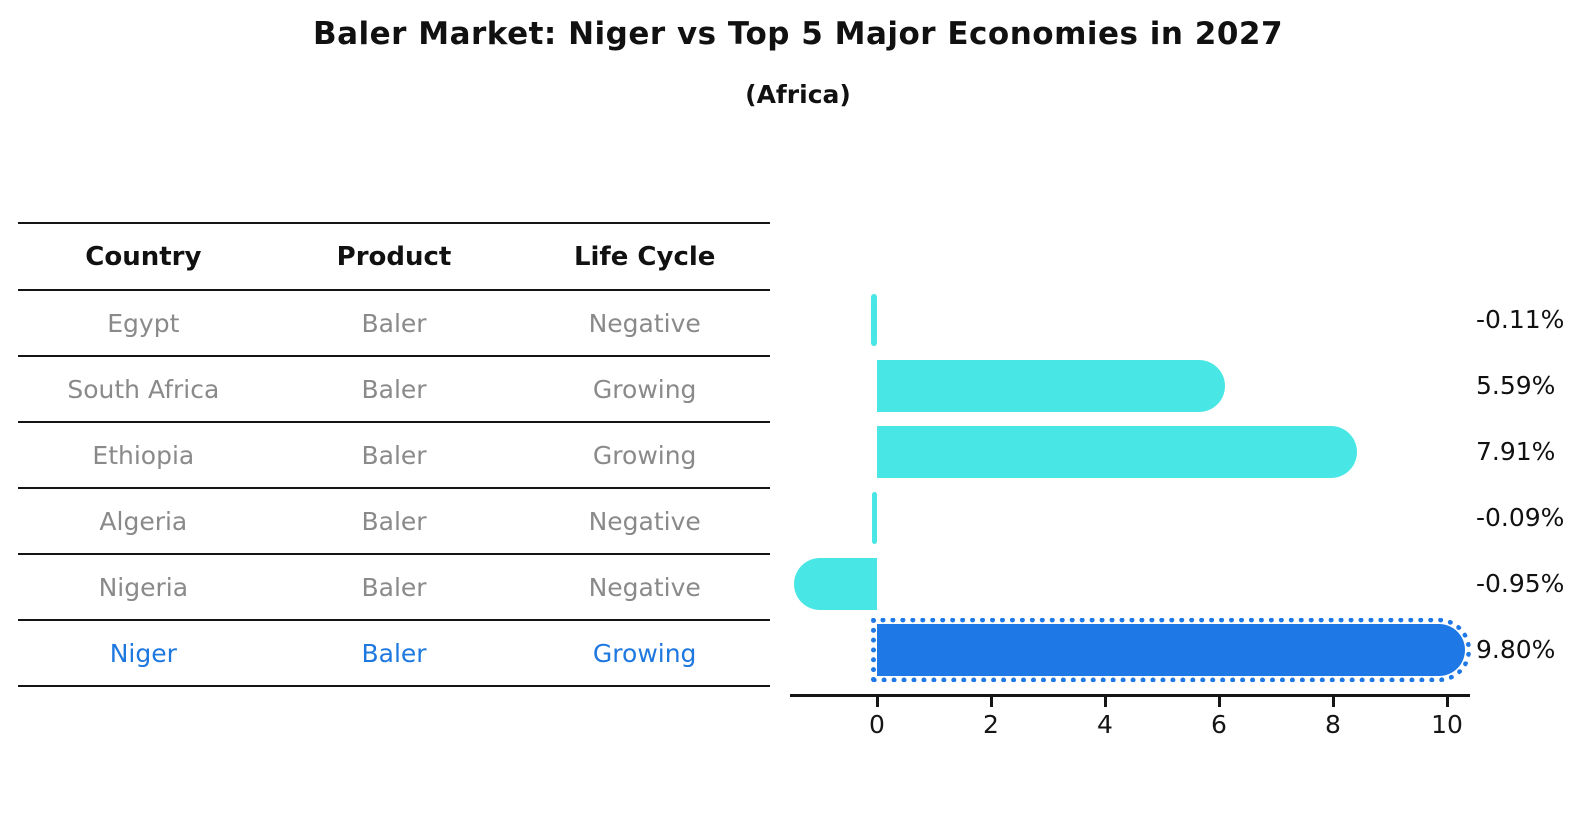  What do you see at coordinates (1516, 649) in the screenshot?
I see `bar-value-label: 9.80%` at bounding box center [1516, 649].